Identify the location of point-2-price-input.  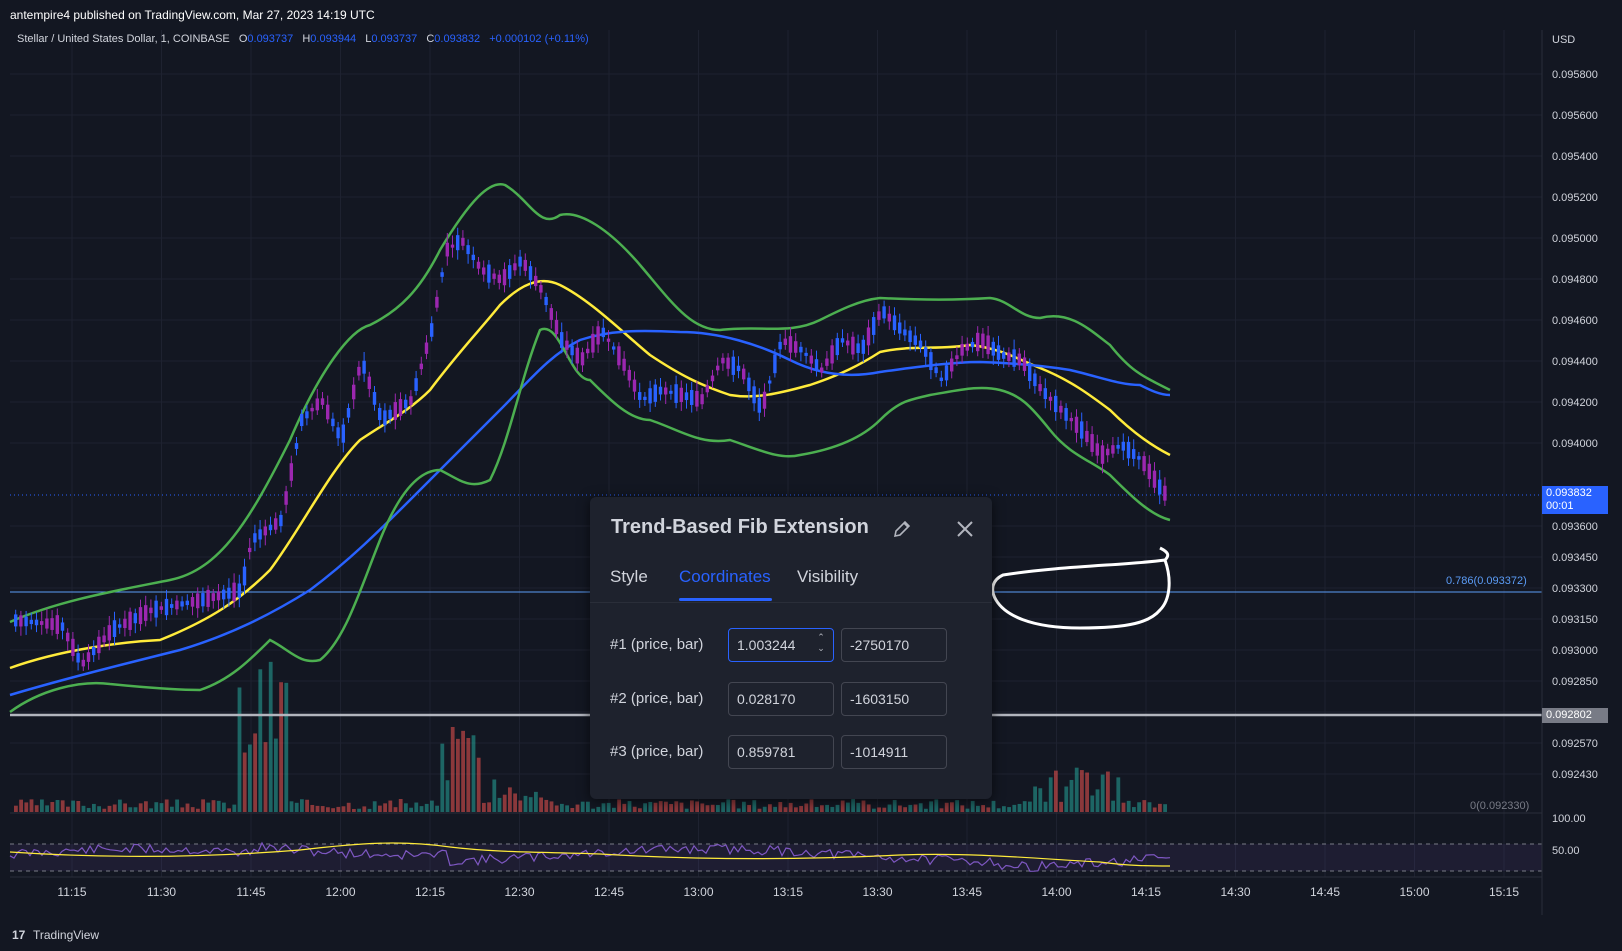
(781, 699).